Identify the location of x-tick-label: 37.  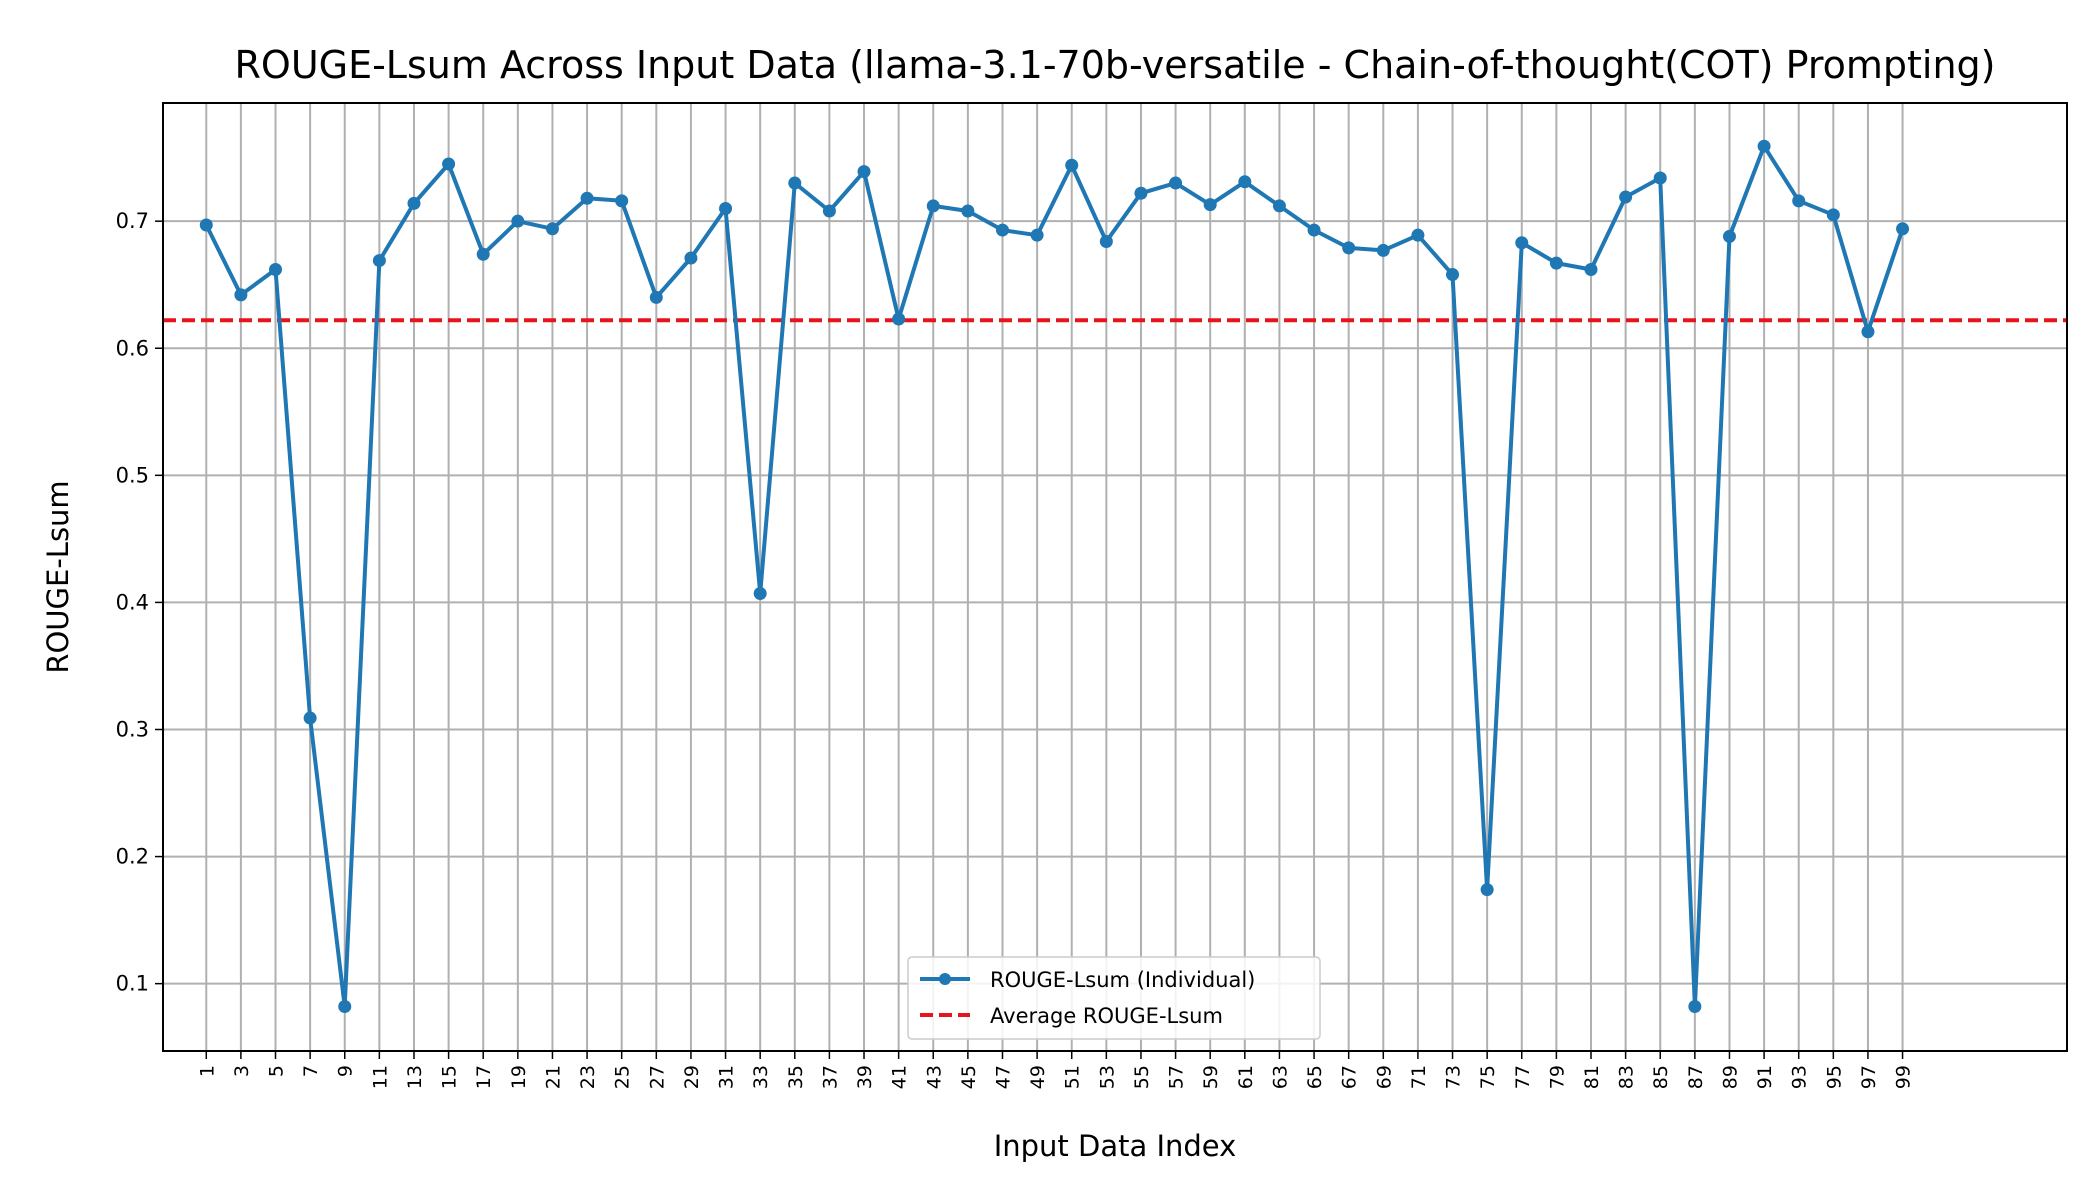
(830, 1077).